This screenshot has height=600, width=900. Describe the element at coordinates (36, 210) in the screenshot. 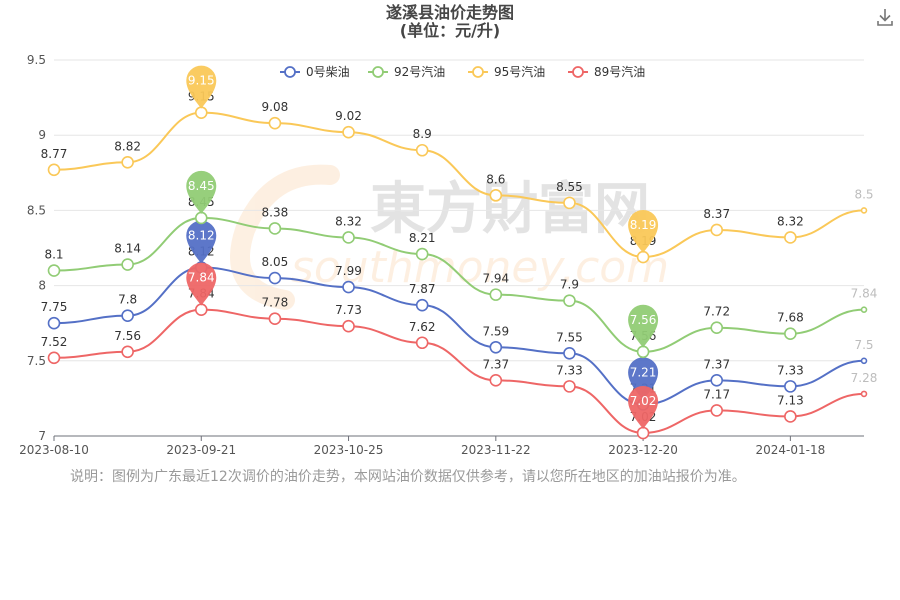

I see `y-tick-label: 8.5` at that location.